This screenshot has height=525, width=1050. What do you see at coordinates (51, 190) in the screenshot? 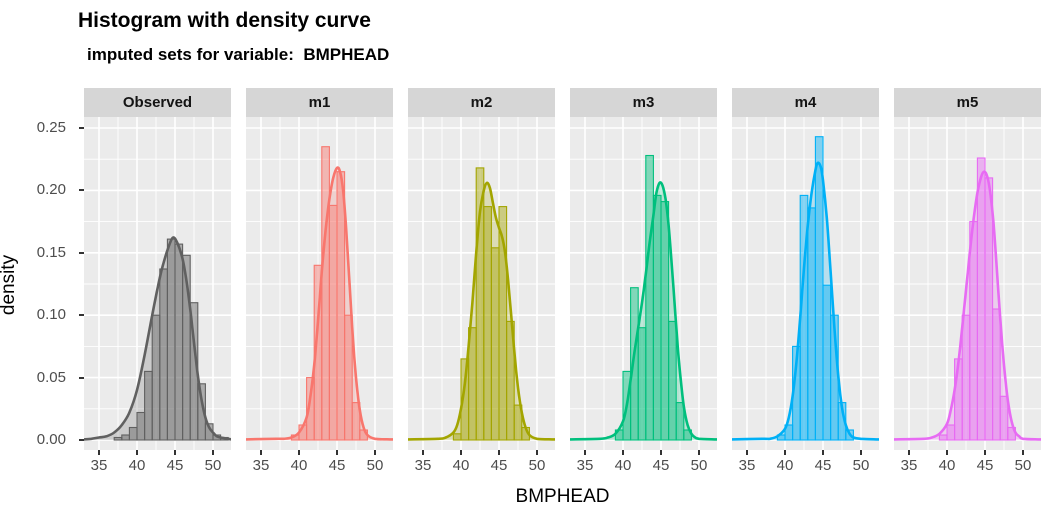
I see `y-tick-label: 0.20` at bounding box center [51, 190].